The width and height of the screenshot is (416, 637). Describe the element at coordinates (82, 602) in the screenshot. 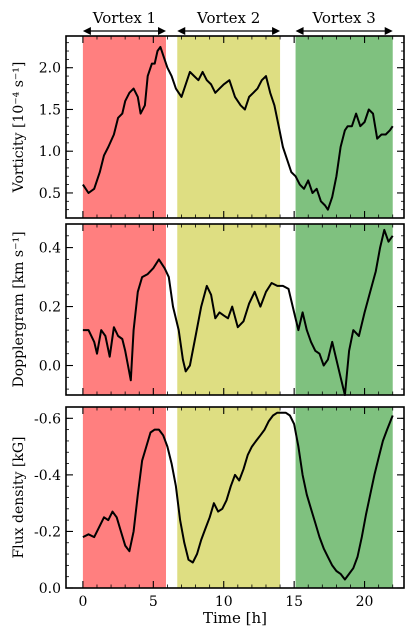

I see `x-tick-label: 0` at that location.